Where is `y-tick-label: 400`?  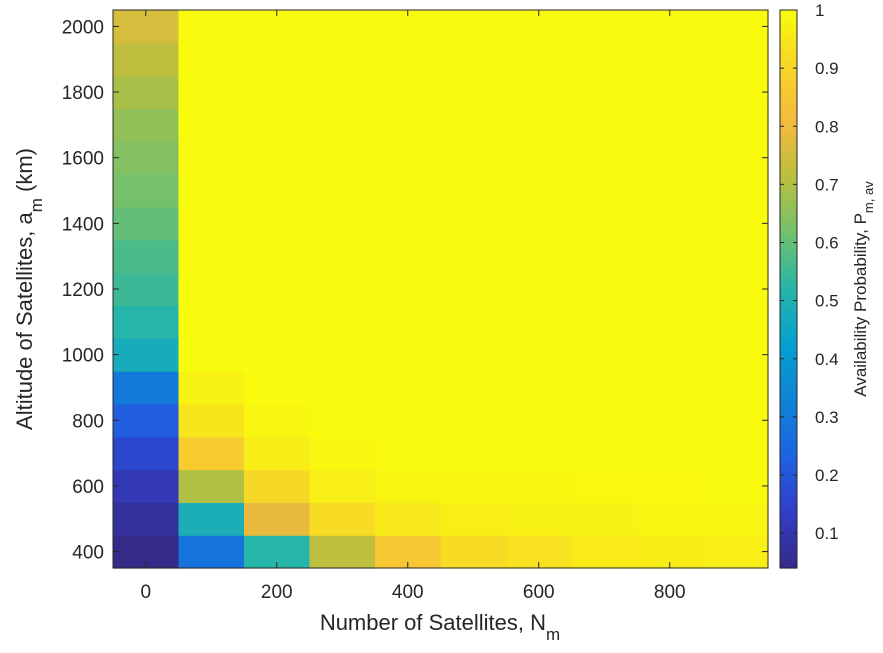 y-tick-label: 400 is located at coordinates (88, 553).